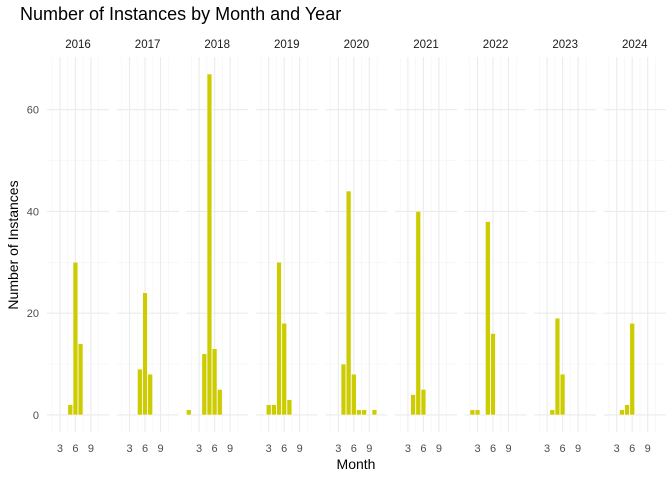  Describe the element at coordinates (565, 45) in the screenshot. I see `facet-strip-label: 2023` at that location.